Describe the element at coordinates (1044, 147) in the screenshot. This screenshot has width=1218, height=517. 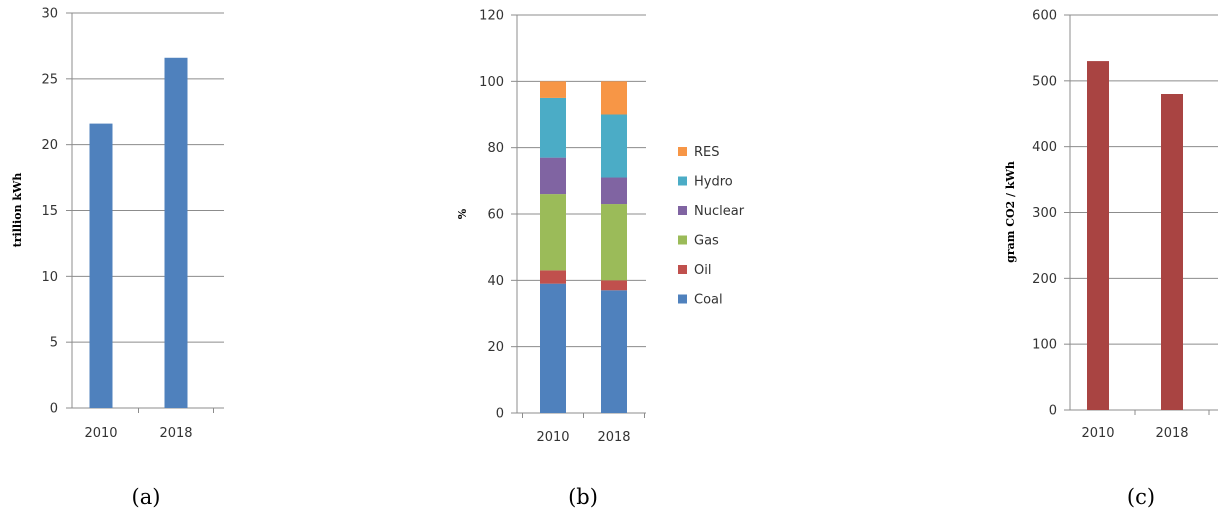
I see `y-tick-label: 400` at that location.